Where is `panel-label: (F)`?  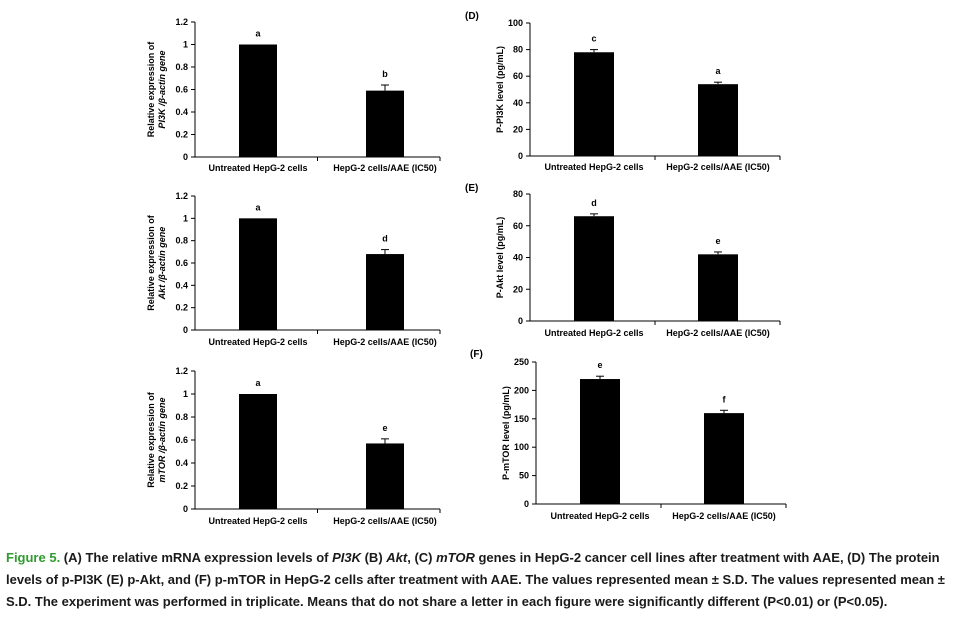
panel-label: (F) is located at coordinates (476, 354).